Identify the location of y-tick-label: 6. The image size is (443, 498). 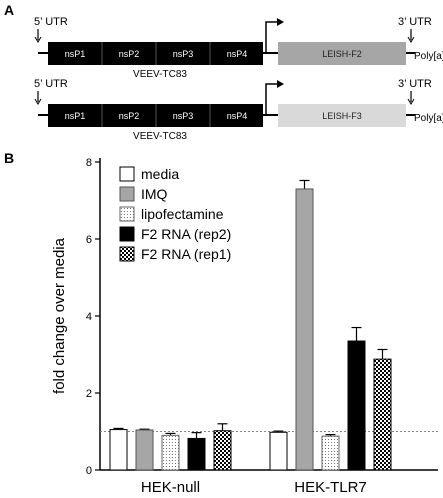
(89, 240).